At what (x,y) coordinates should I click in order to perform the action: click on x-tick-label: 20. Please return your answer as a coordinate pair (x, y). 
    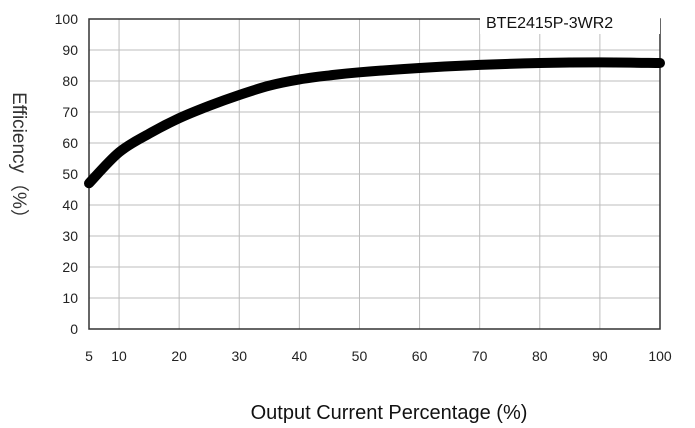
    Looking at the image, I should click on (179, 356).